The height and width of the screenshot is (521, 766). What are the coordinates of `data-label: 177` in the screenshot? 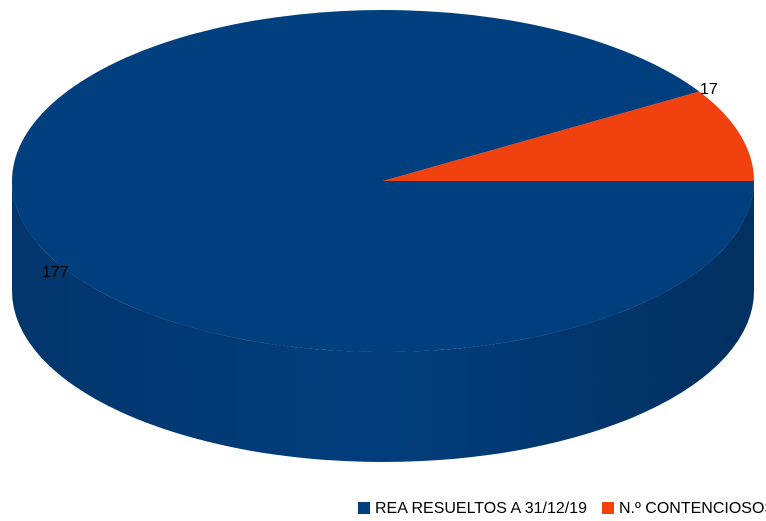 It's located at (55, 272).